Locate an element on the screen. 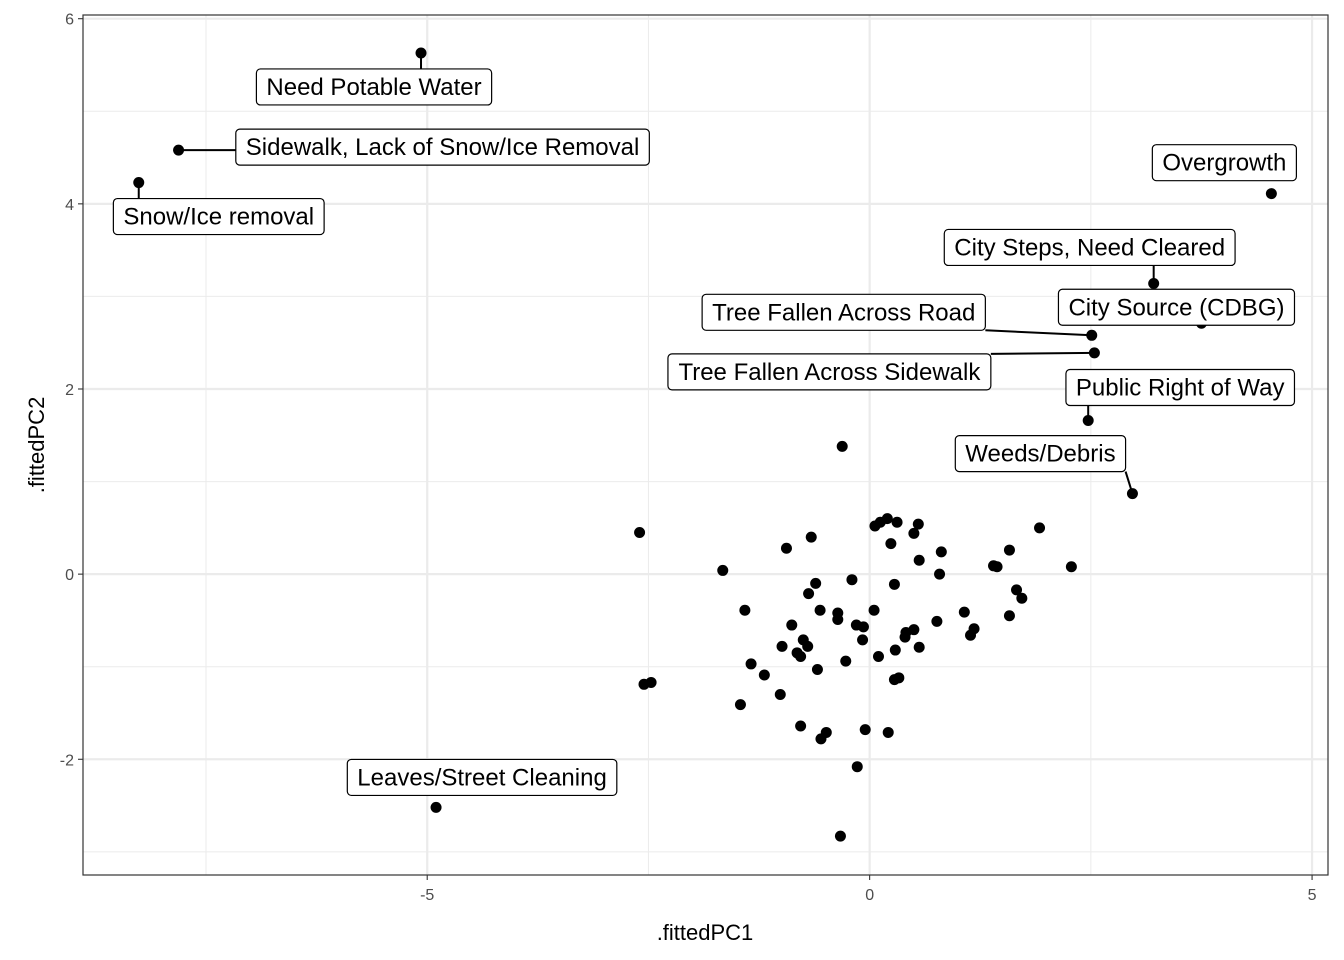 This screenshot has width=1344, height=960. point-label: Weeds/Debris is located at coordinates (1040, 454).